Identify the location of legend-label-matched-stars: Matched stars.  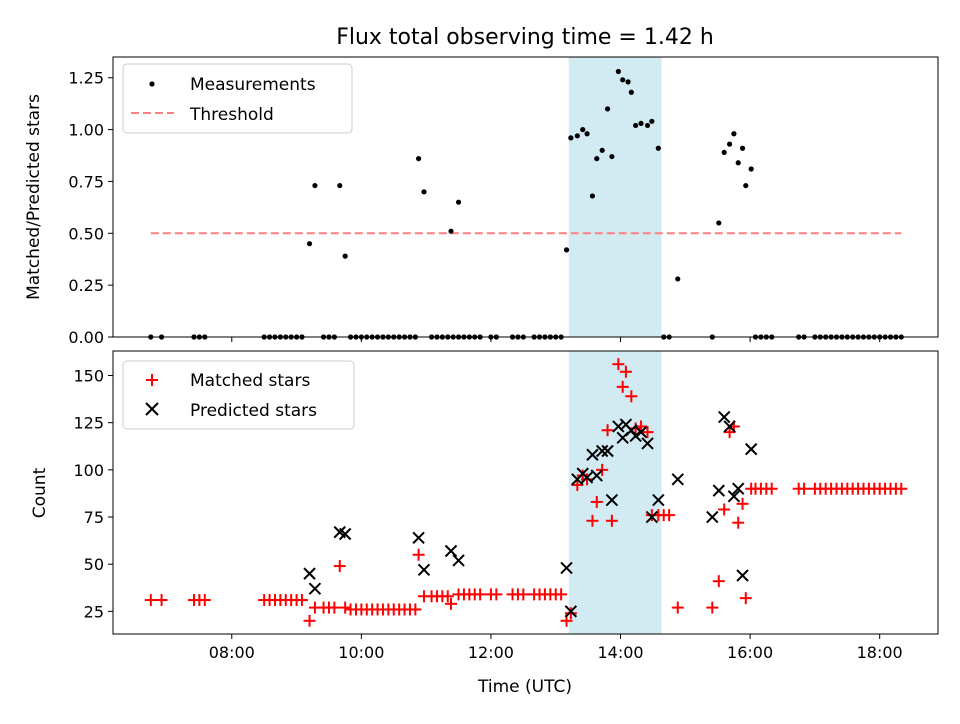
(250, 381).